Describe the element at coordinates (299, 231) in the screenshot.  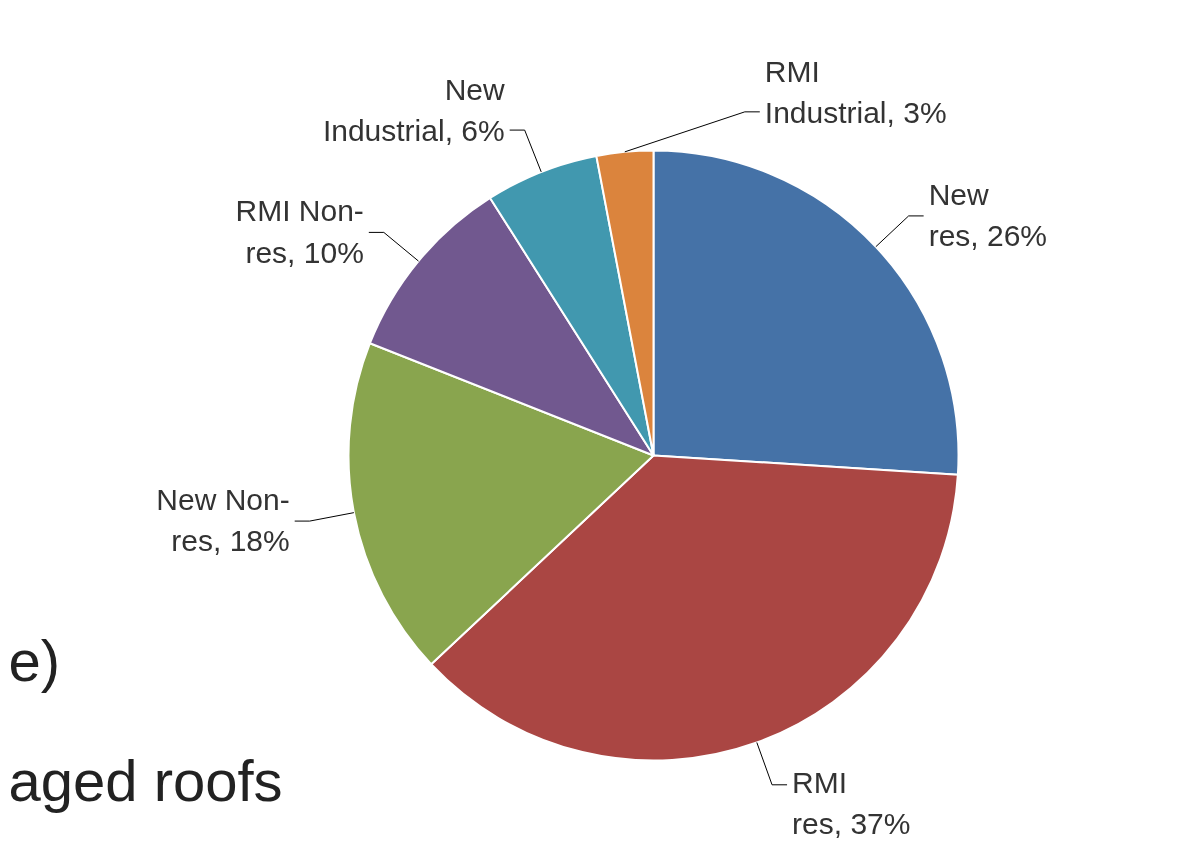
I see `slice-label: RMI Non-res, 10%` at that location.